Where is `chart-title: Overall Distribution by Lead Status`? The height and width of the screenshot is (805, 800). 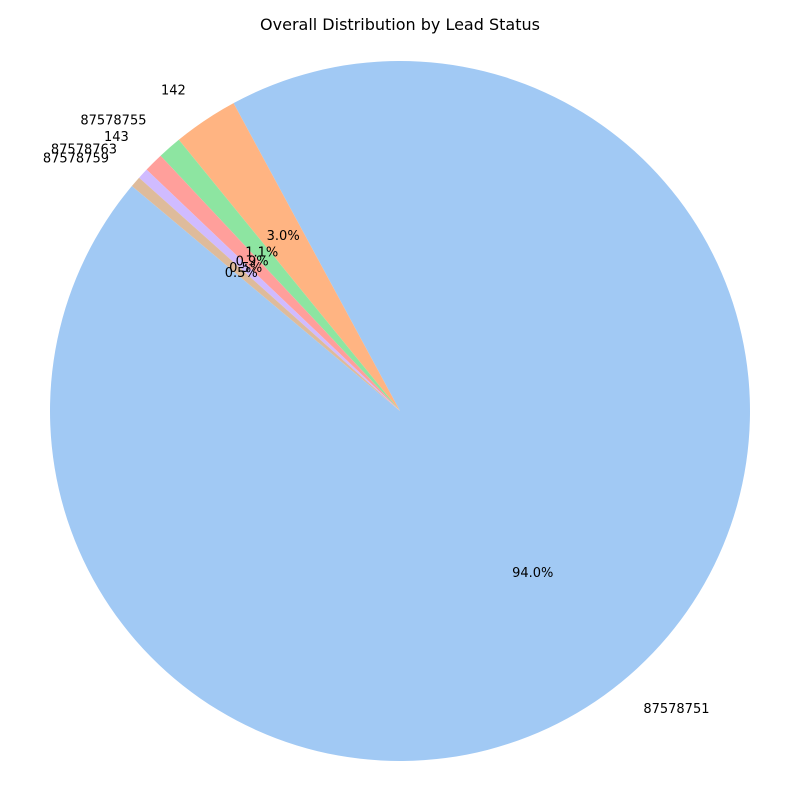 chart-title: Overall Distribution by Lead Status is located at coordinates (400, 24).